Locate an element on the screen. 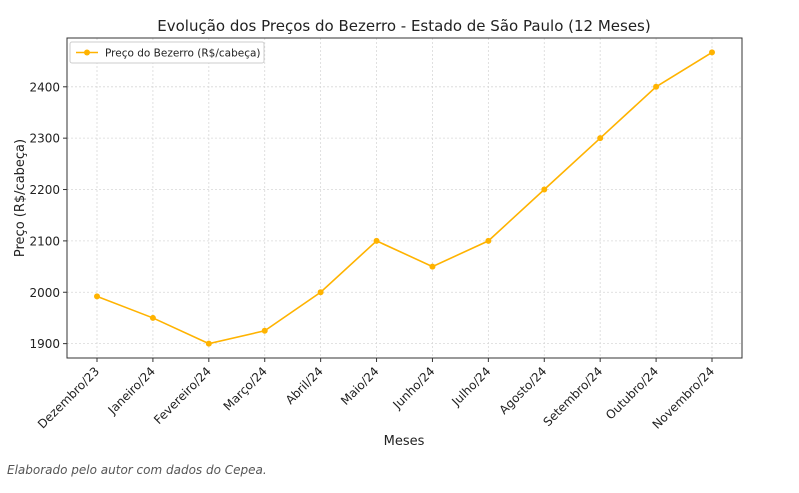 The image size is (799, 493). y-tick-label: 2300 is located at coordinates (44, 139).